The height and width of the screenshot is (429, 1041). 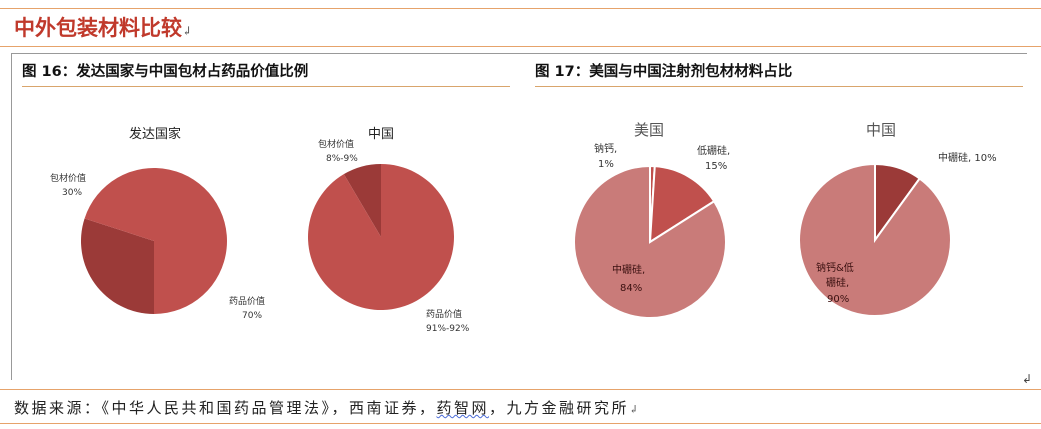 What do you see at coordinates (336, 144) in the screenshot?
I see `pie-2-label-1: 包材价值` at bounding box center [336, 144].